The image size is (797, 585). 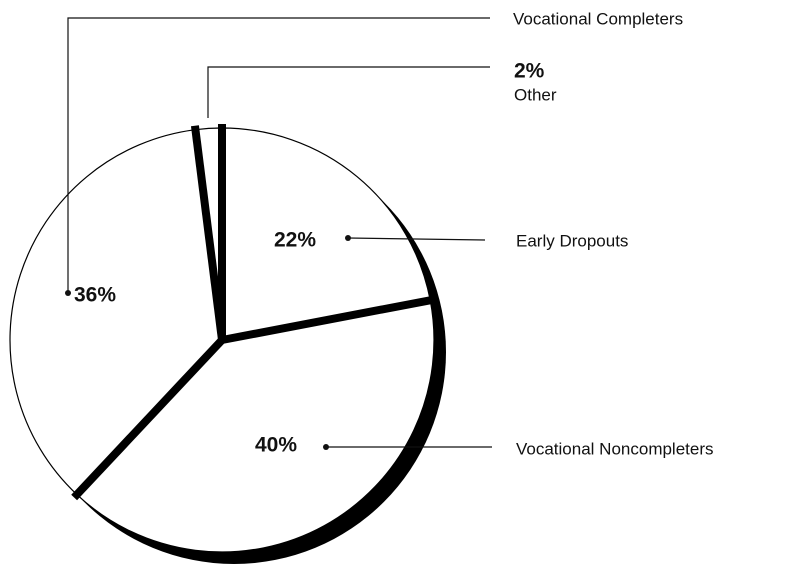 I want to click on category-label: Other, so click(x=535, y=94).